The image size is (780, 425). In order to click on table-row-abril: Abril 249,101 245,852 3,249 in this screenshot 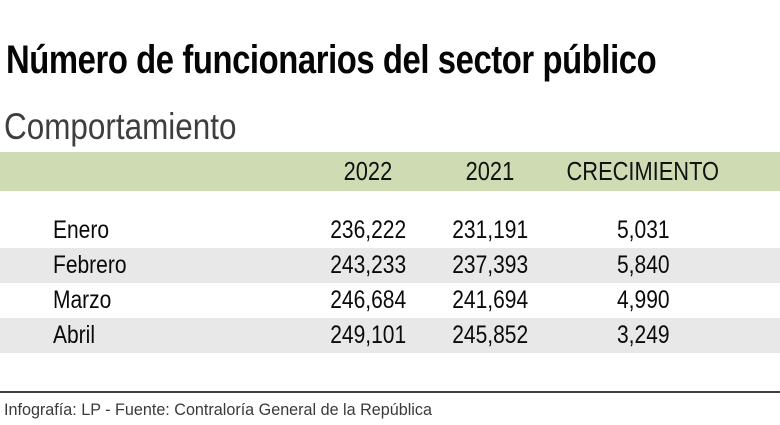, I will do `click(390, 335)`.